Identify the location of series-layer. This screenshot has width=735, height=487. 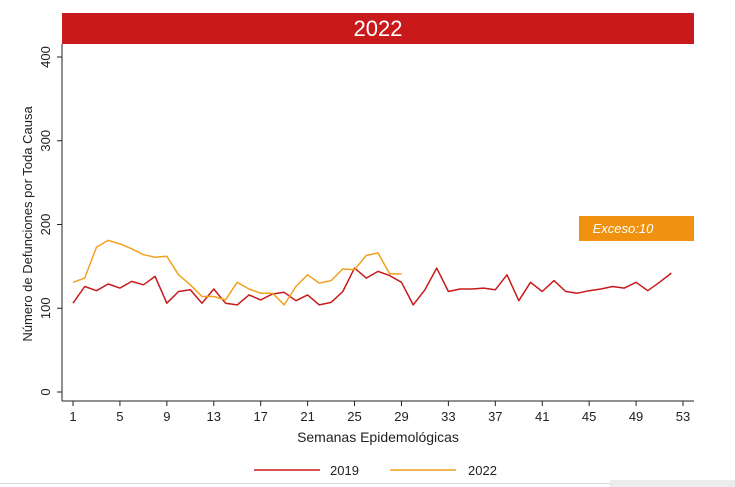
(372, 272).